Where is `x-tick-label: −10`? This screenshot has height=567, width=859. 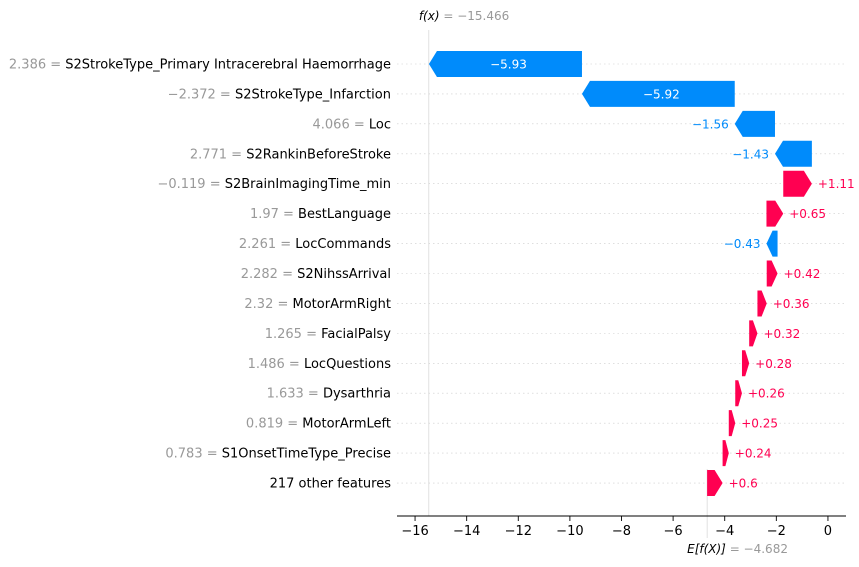 x-tick-label: −10 is located at coordinates (569, 531).